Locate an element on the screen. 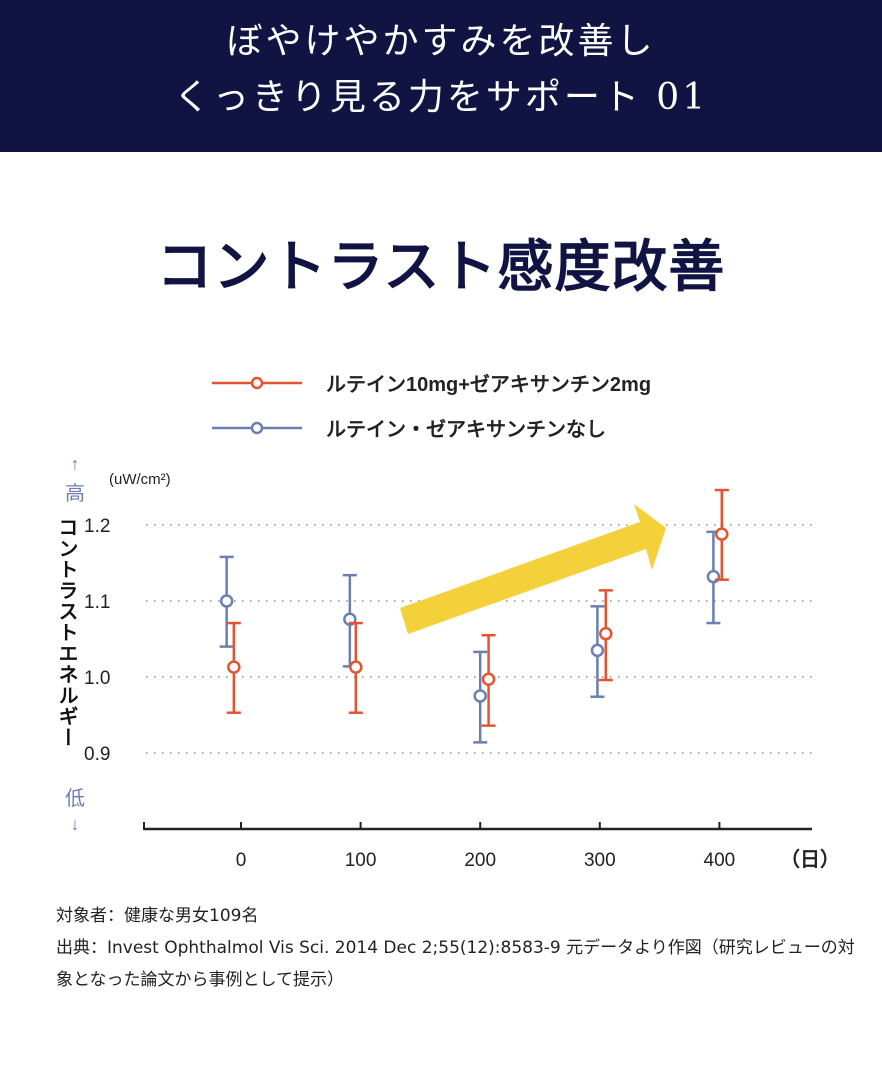 The image size is (882, 1070). y-axis-label: コントラストエネルギー is located at coordinates (66, 632).